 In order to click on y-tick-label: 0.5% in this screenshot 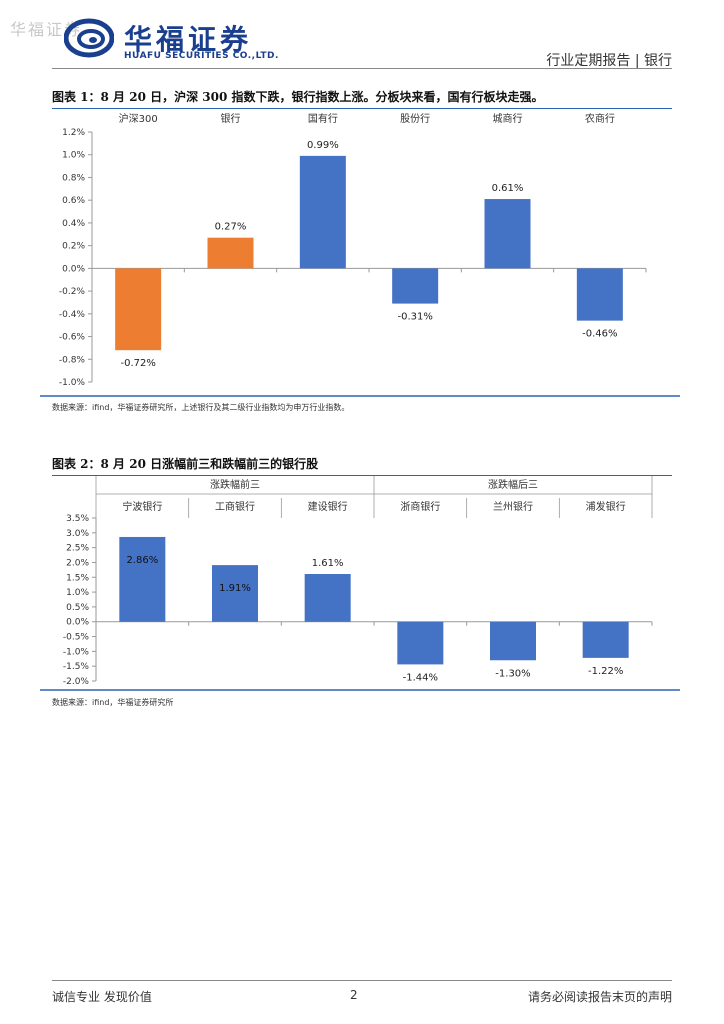, I will do `click(77, 608)`.